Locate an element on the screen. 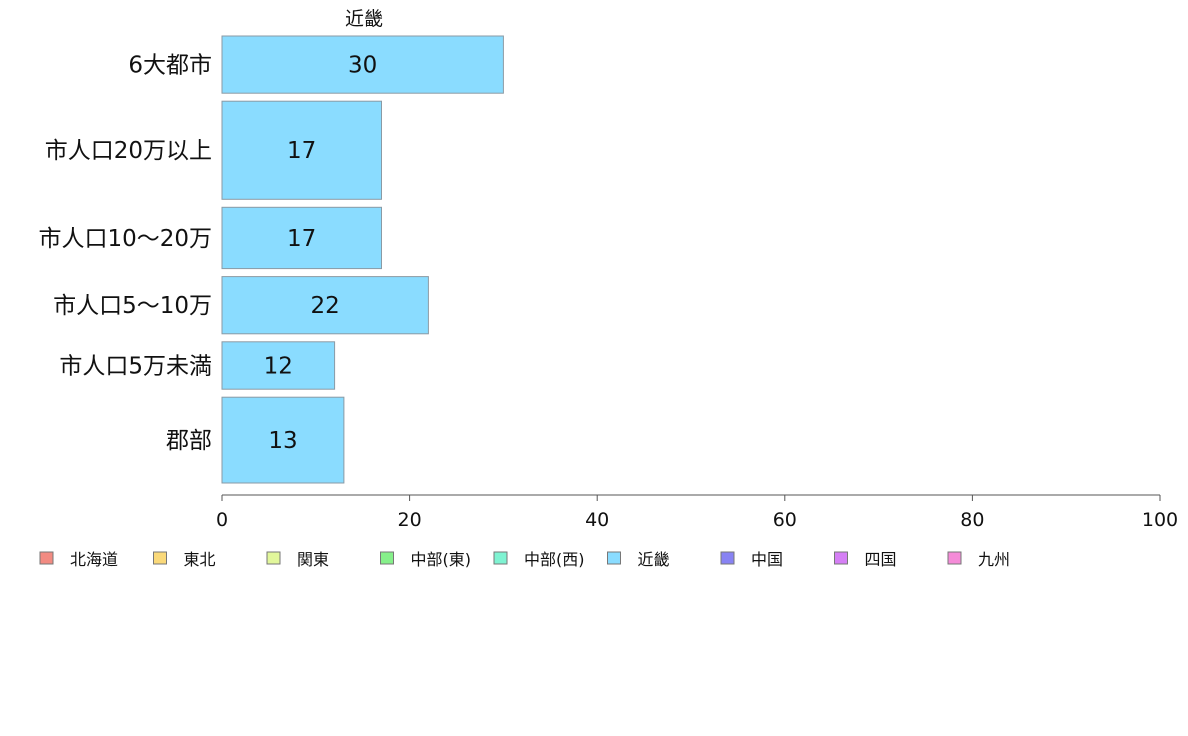 The image size is (1188, 736). legend-label: 四国 is located at coordinates (881, 559).